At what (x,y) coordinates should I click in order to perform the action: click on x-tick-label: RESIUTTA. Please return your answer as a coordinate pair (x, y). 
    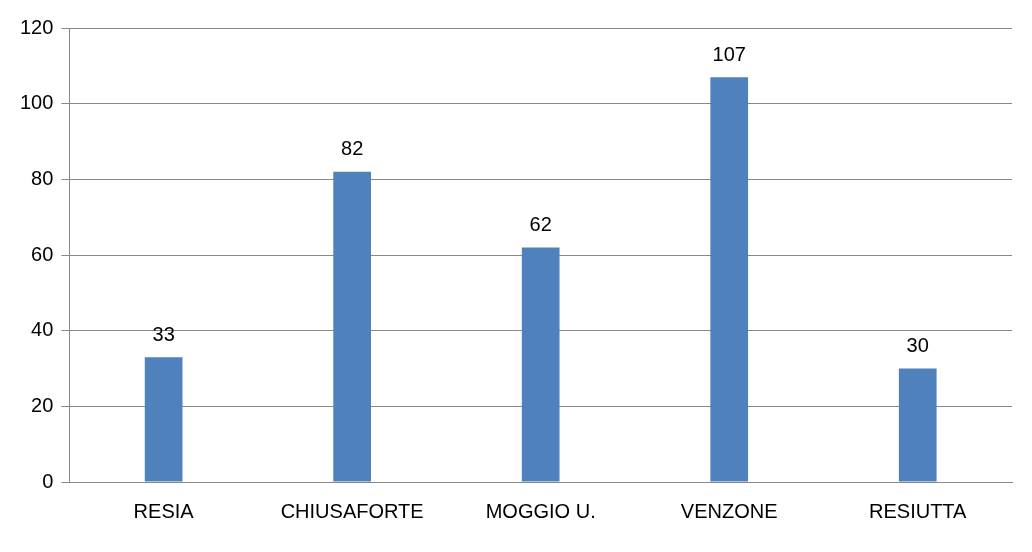
    Looking at the image, I should click on (918, 510).